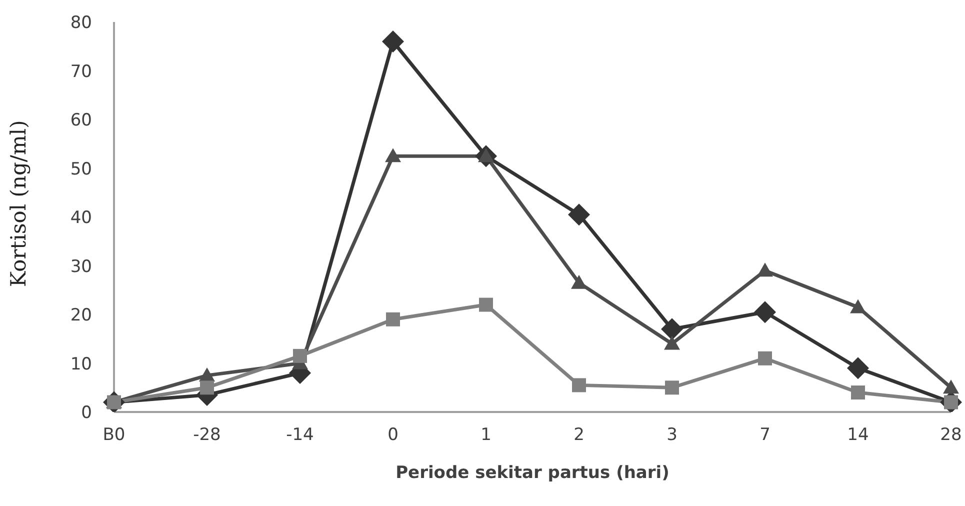 This screenshot has width=965, height=506. Describe the element at coordinates (300, 435) in the screenshot. I see `x-tick-label: -14` at that location.